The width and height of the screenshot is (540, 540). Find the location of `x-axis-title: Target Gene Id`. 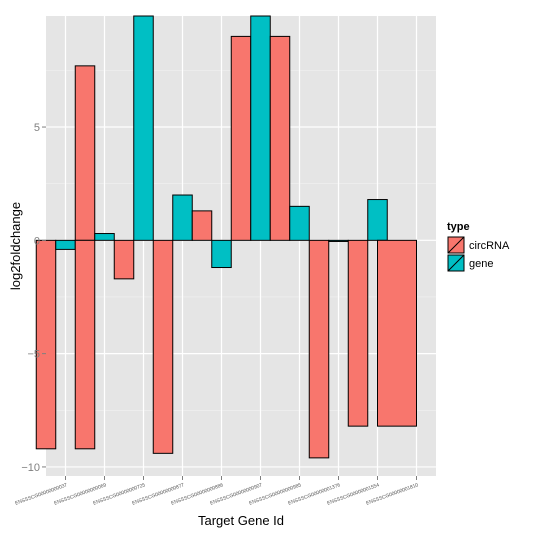

x-axis-title: Target Gene Id is located at coordinates (241, 520).